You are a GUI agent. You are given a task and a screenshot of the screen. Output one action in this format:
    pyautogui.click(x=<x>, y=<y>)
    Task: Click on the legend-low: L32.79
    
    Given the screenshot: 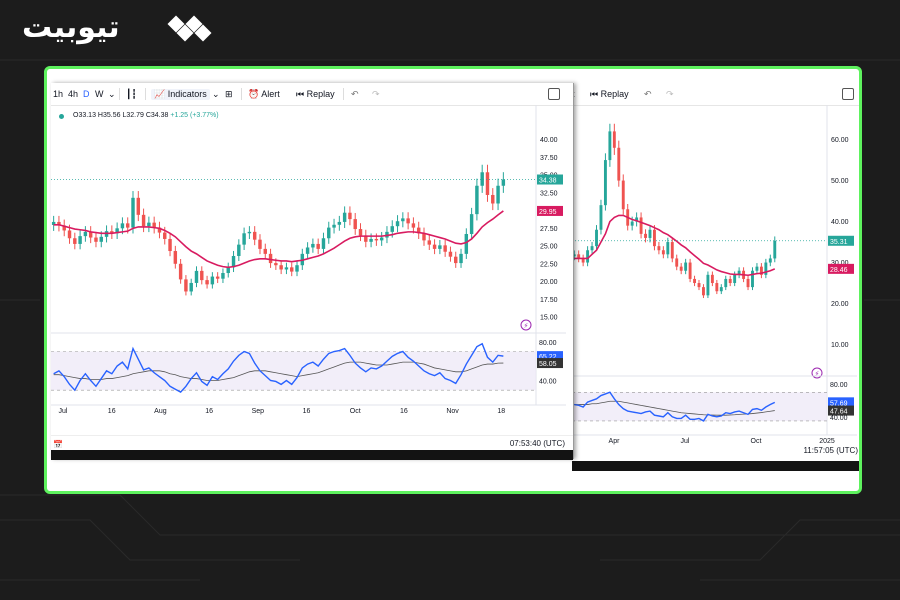 What is the action you would take?
    pyautogui.click(x=133, y=115)
    